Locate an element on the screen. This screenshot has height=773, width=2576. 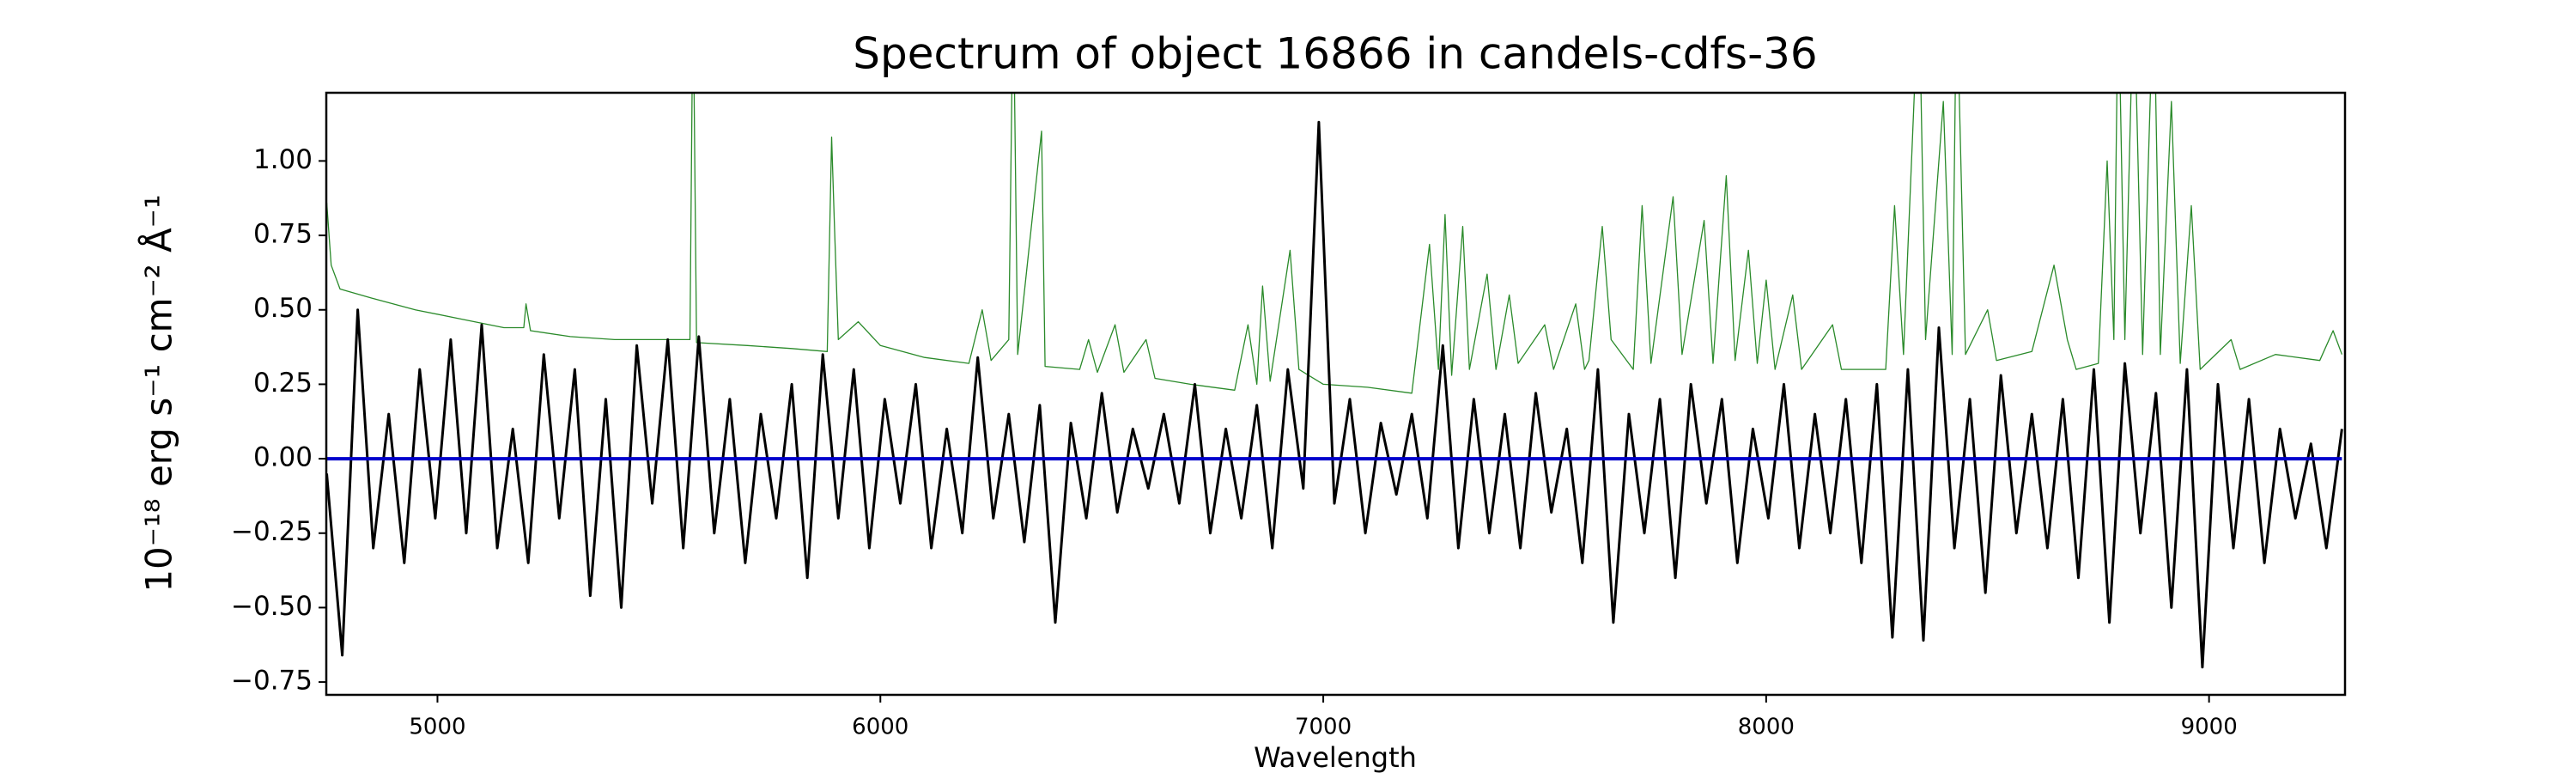
x-tick-label: 5000 is located at coordinates (437, 727).